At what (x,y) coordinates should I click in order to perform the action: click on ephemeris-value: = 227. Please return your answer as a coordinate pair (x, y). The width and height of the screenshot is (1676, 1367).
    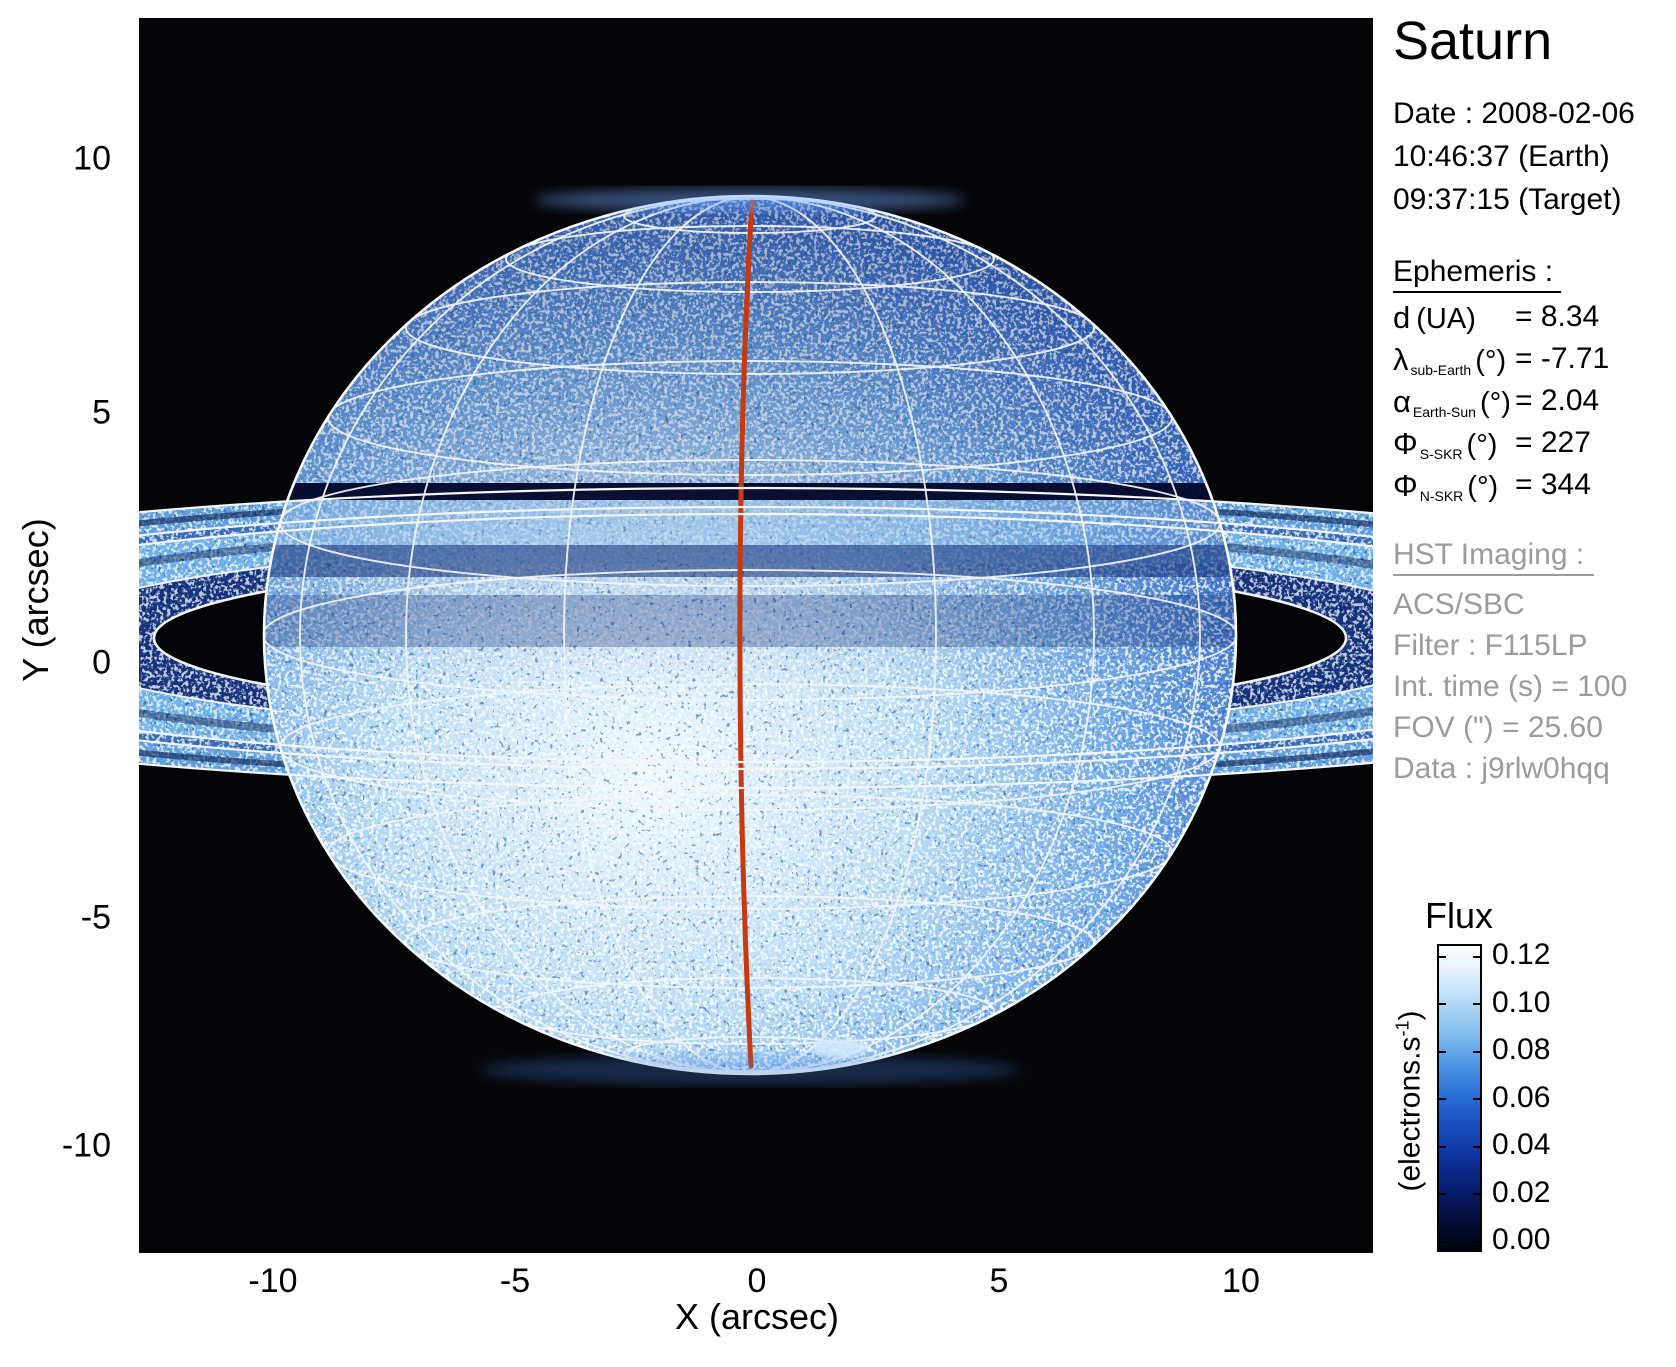
    Looking at the image, I should click on (1553, 442).